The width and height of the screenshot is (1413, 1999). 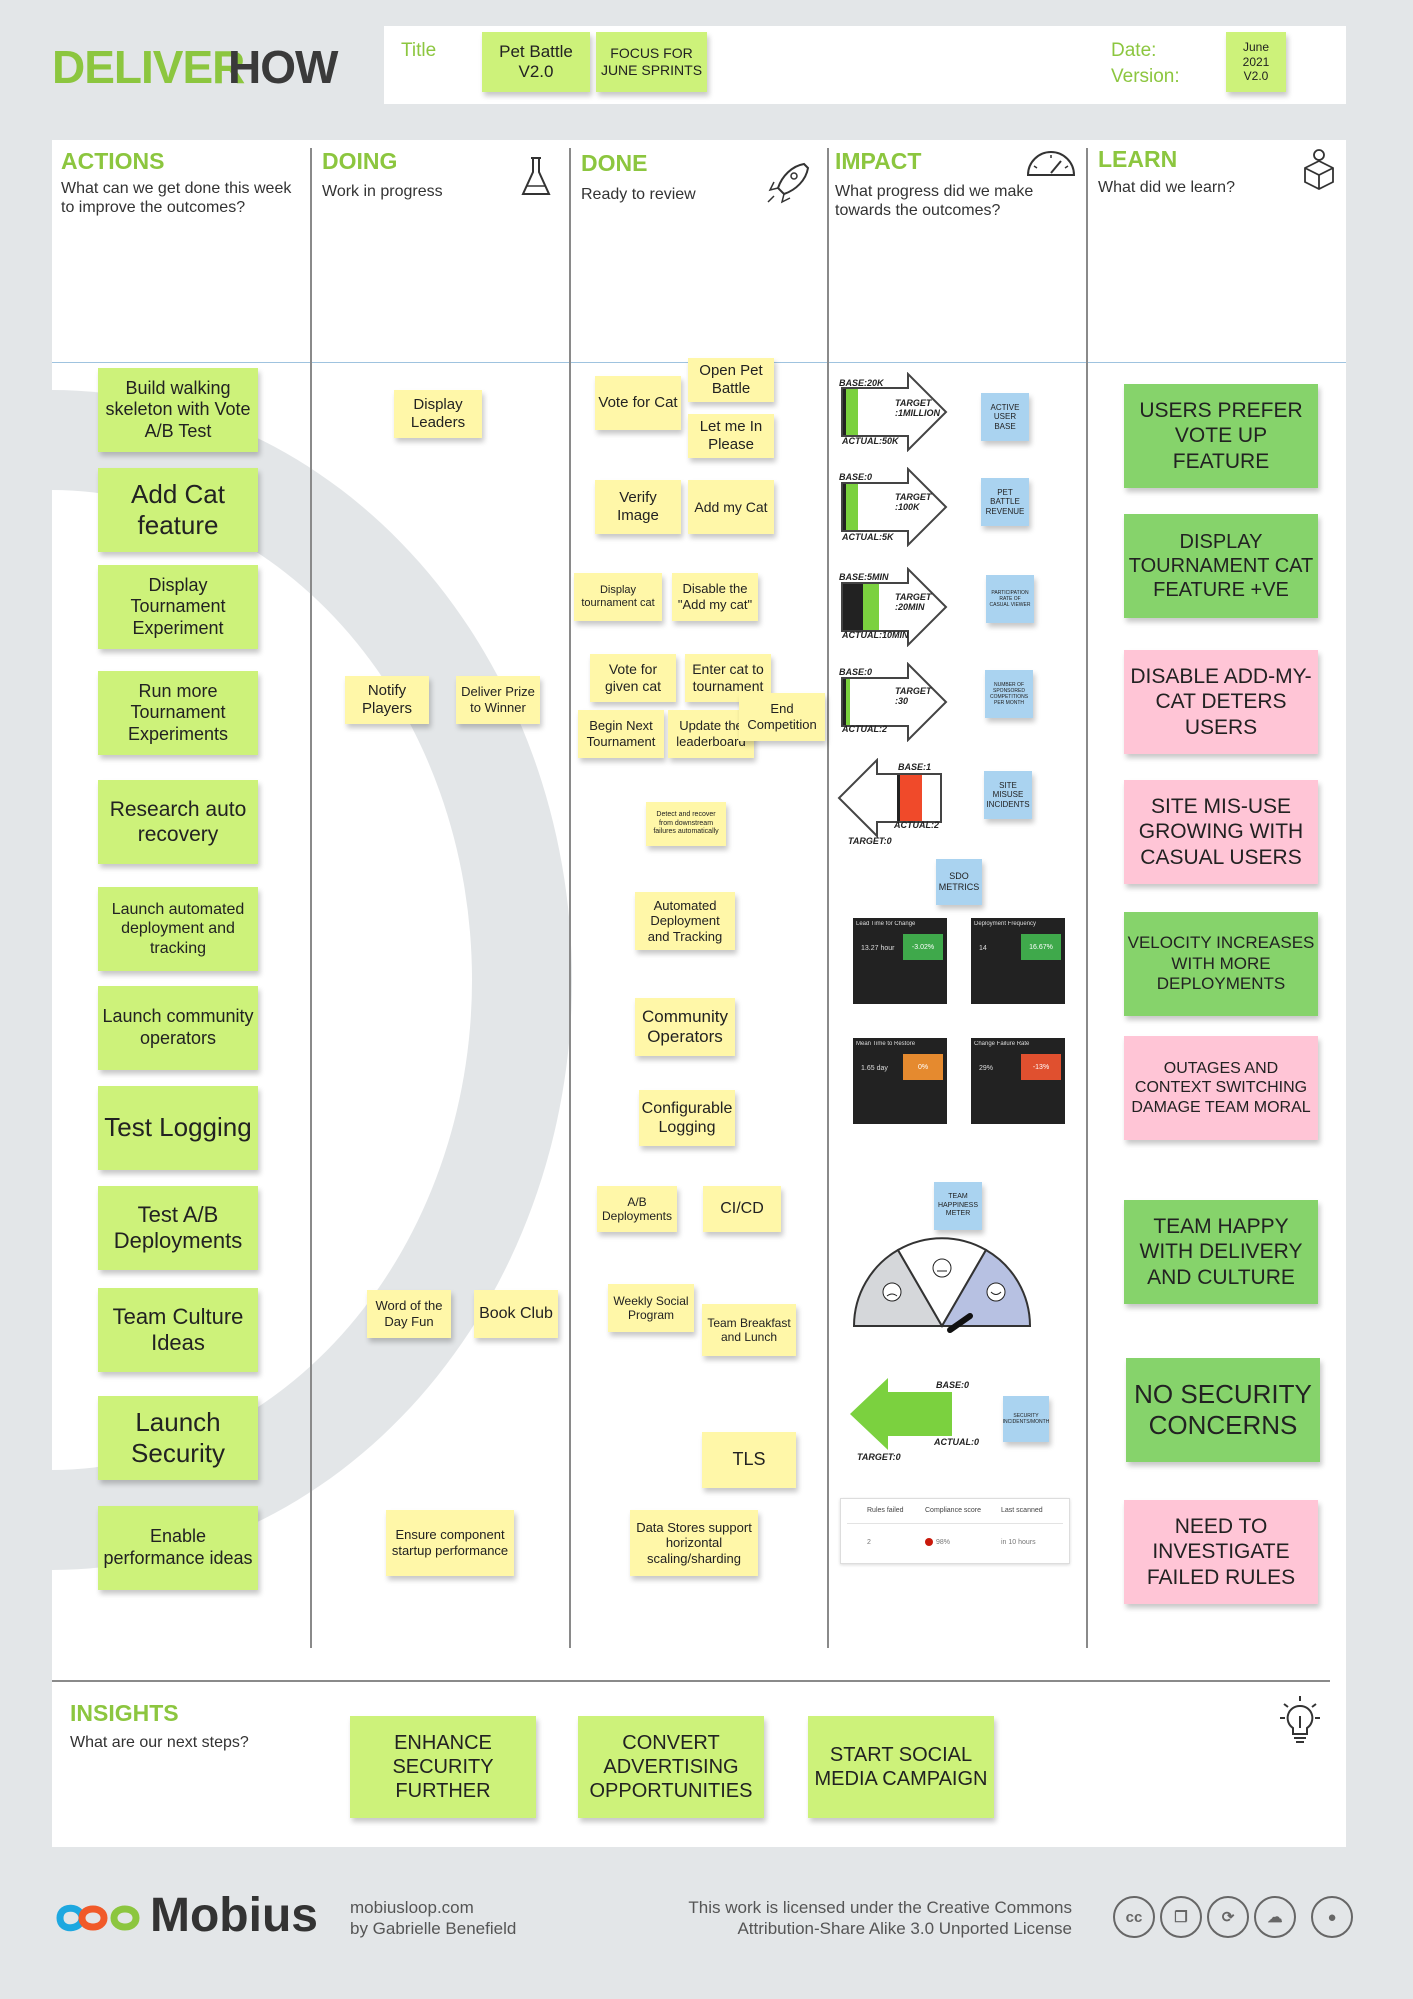 What do you see at coordinates (178, 822) in the screenshot?
I see `action-note: Research auto recovery` at bounding box center [178, 822].